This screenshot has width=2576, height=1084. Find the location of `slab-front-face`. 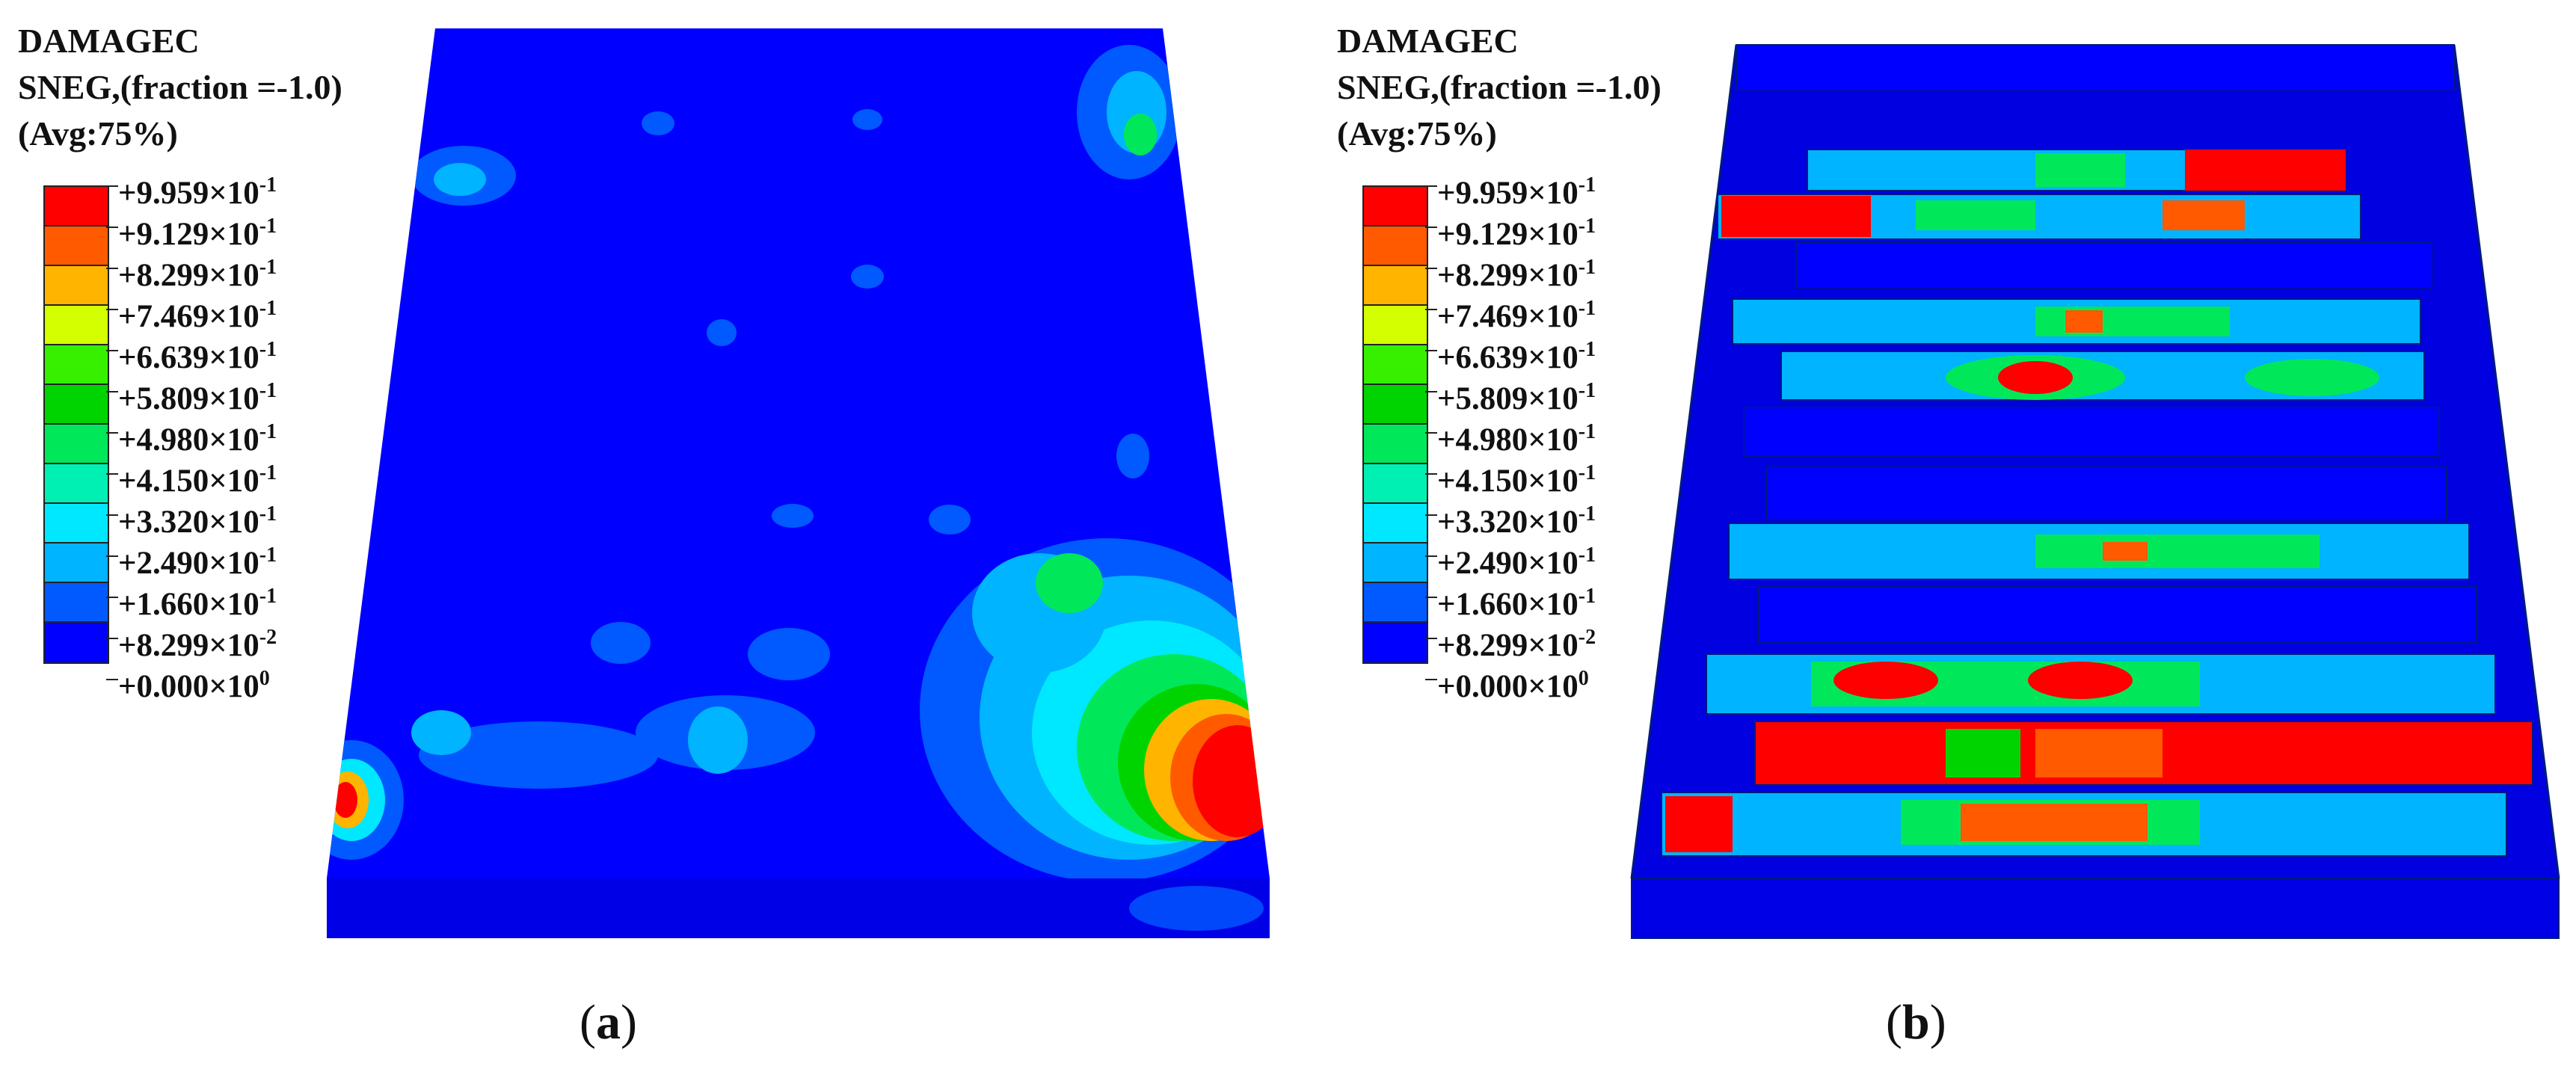

slab-front-face is located at coordinates (798, 908).